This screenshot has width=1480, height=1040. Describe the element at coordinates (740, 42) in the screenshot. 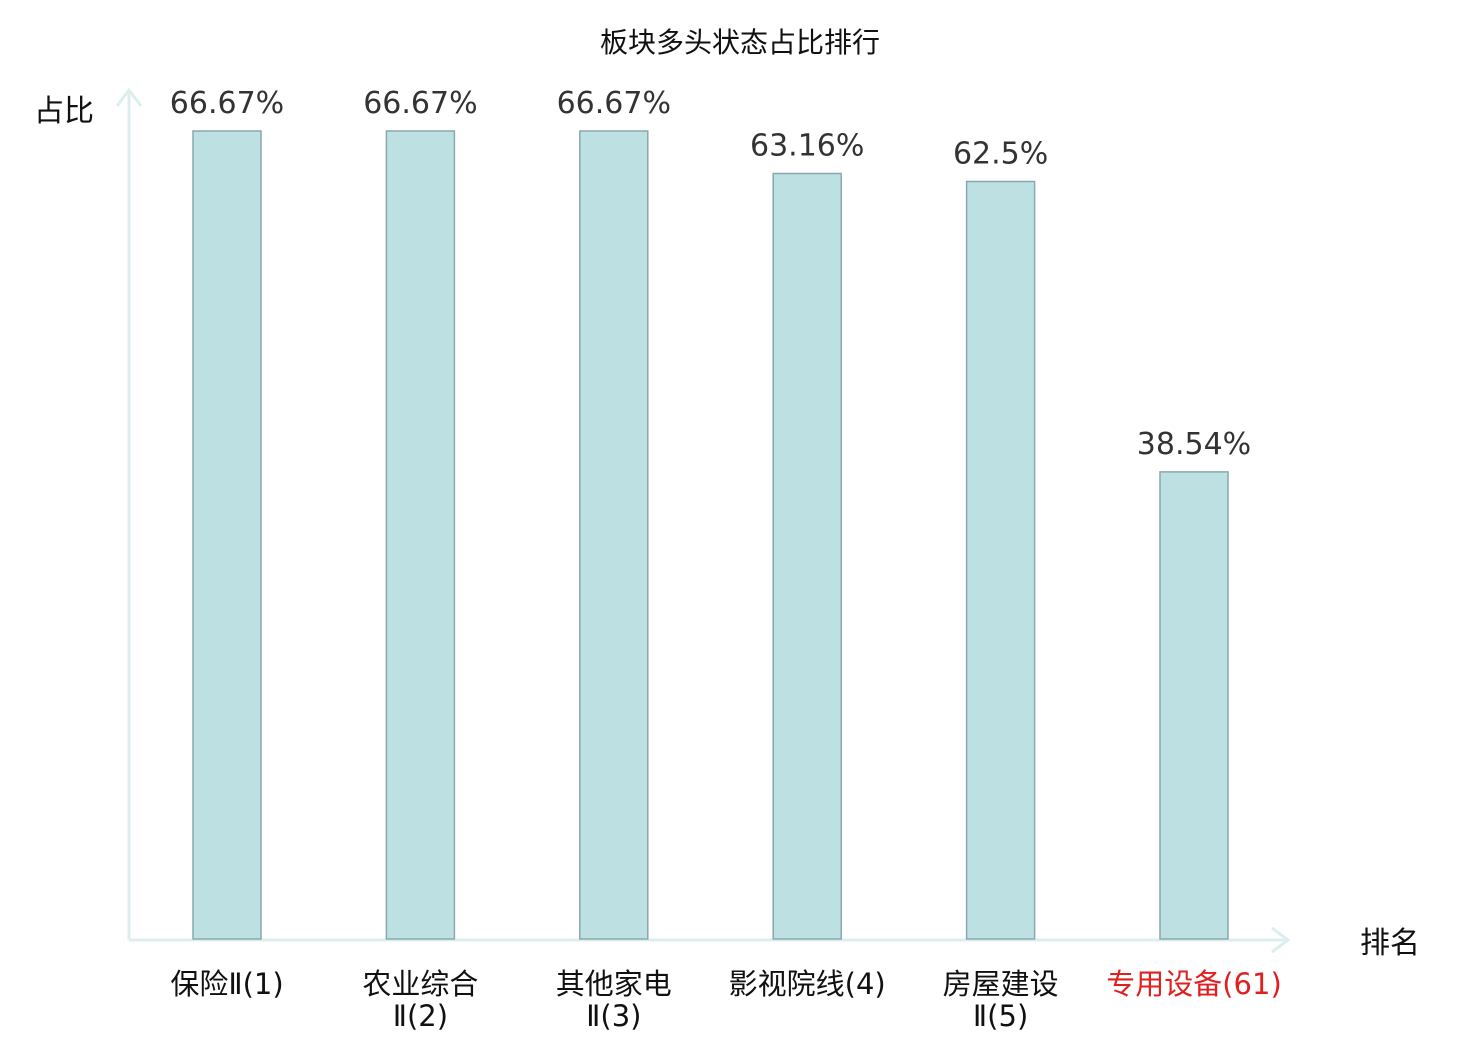

I see `chart-title: 板块多头状态占比排行` at that location.